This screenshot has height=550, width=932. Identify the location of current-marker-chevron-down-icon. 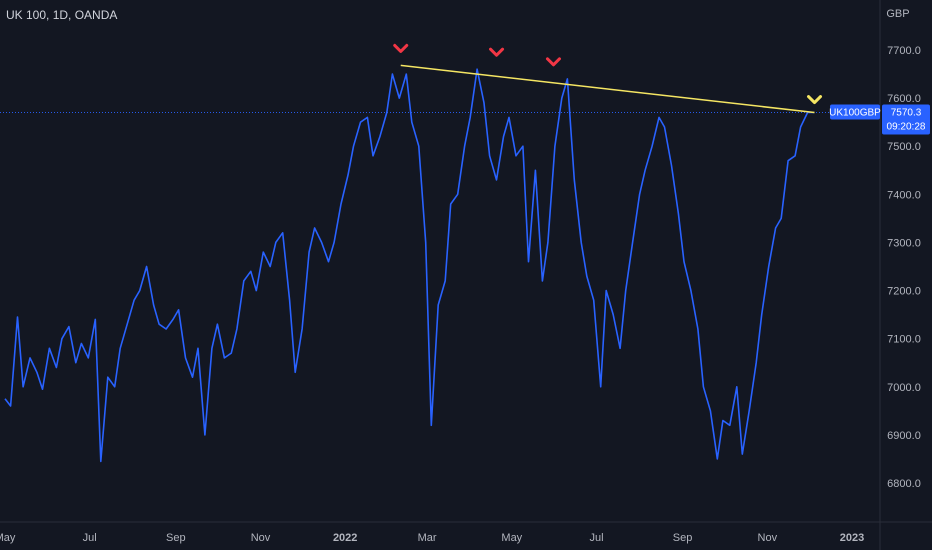
(815, 100).